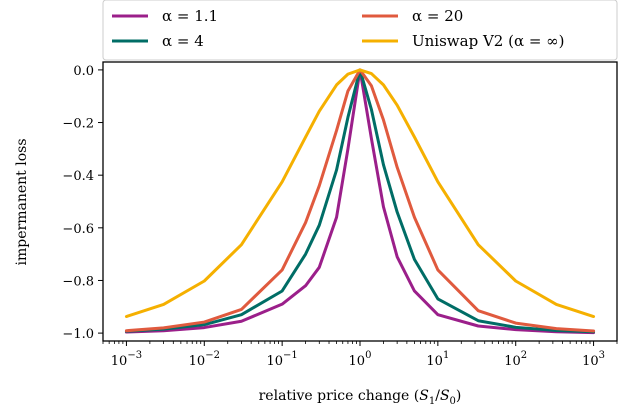  What do you see at coordinates (134, 355) in the screenshot?
I see `x-tick-exponent: −3` at bounding box center [134, 355].